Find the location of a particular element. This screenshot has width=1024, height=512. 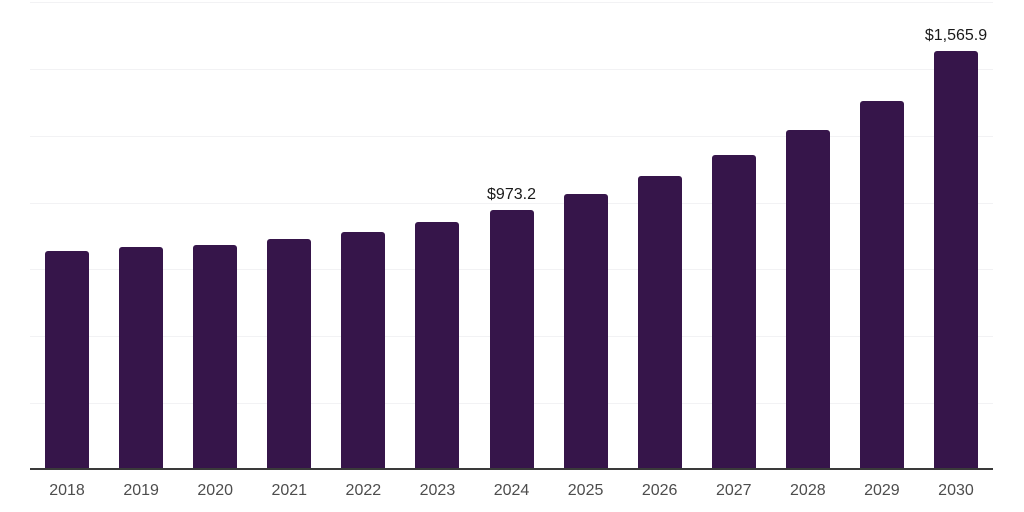

bar-2028 is located at coordinates (807, 300).